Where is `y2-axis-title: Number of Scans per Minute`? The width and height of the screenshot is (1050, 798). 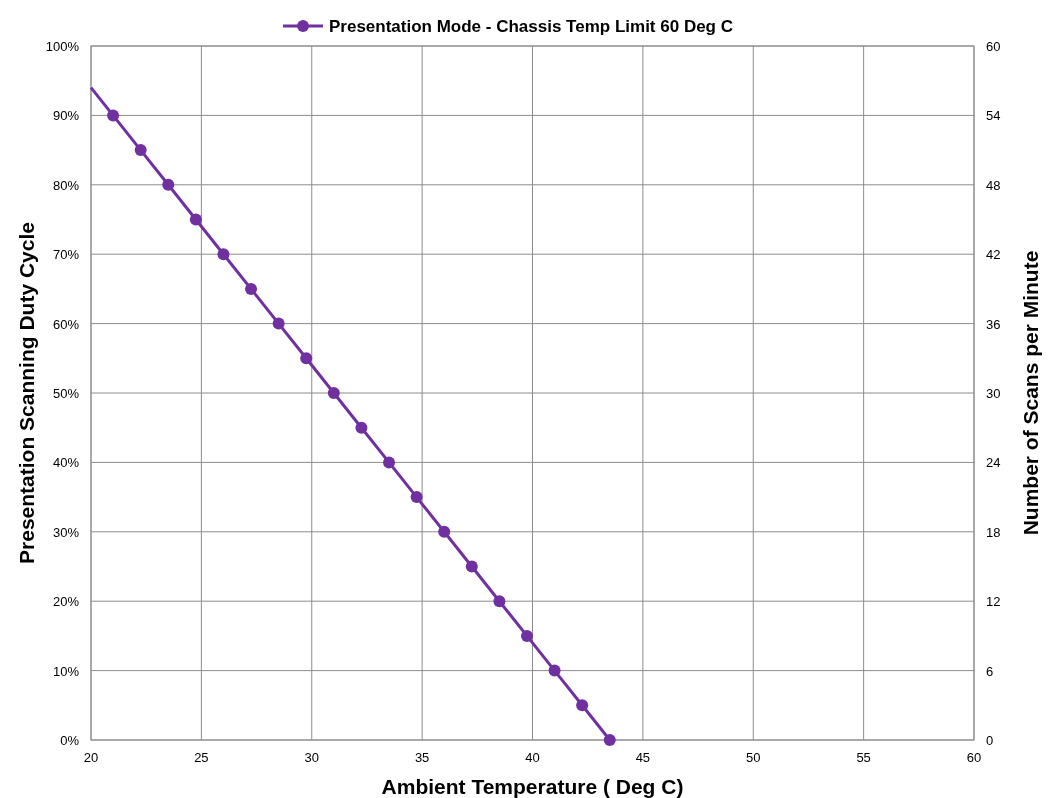 y2-axis-title: Number of Scans per Minute is located at coordinates (1030, 393).